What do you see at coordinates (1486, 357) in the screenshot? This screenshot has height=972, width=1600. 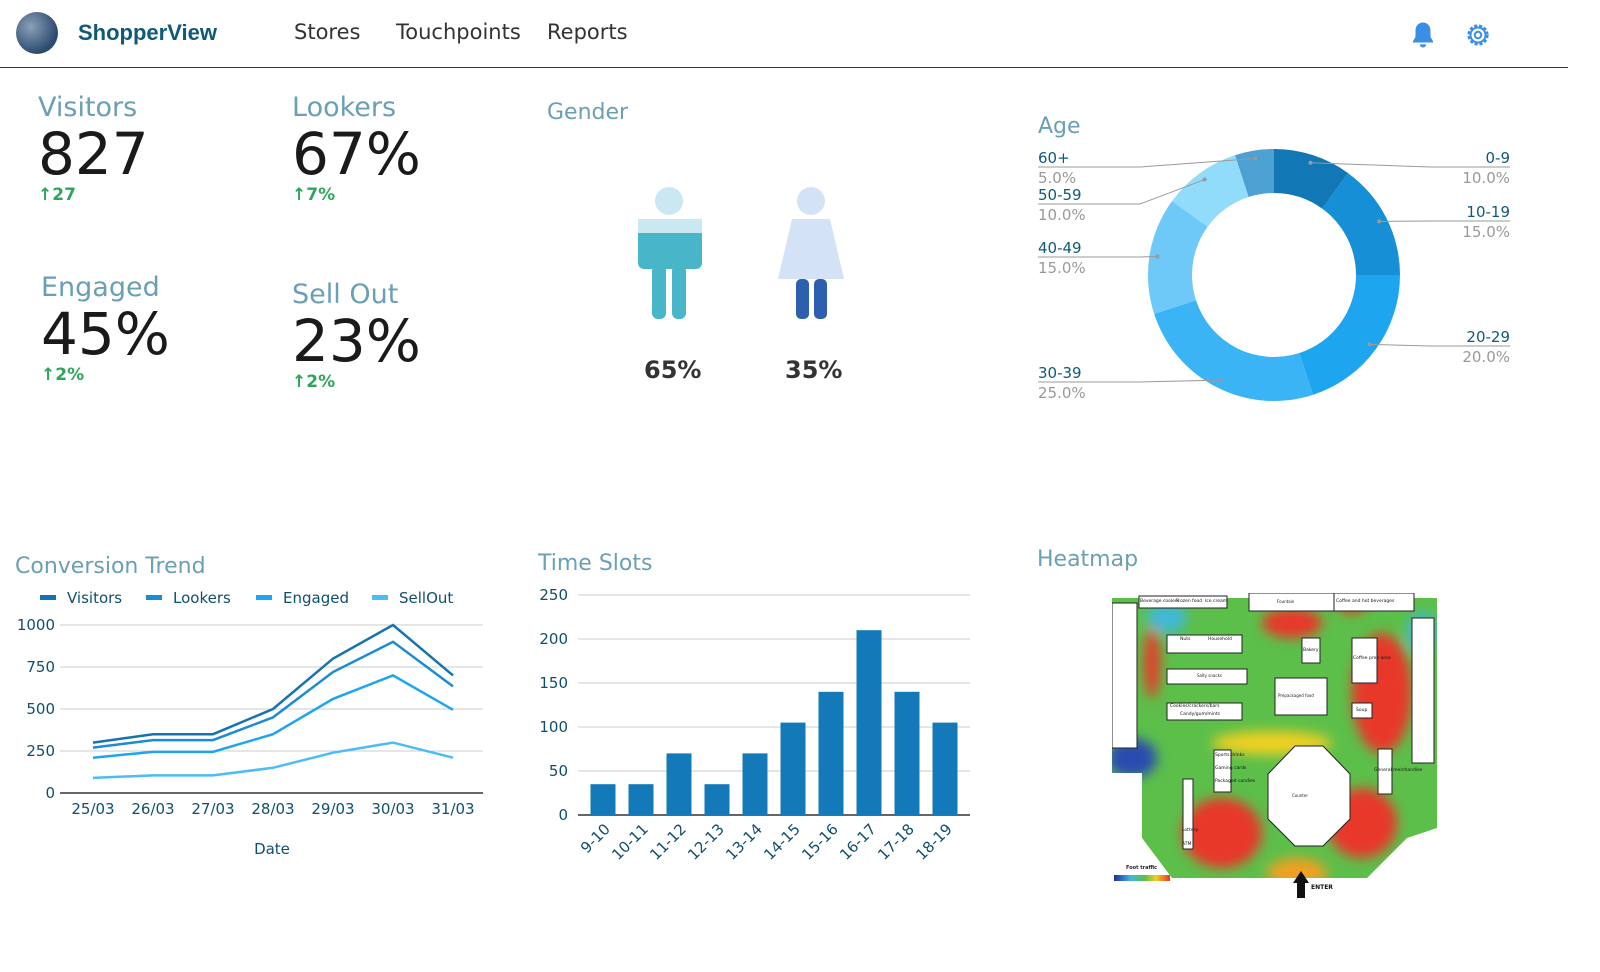 I see `age-percent: 20.0%` at bounding box center [1486, 357].